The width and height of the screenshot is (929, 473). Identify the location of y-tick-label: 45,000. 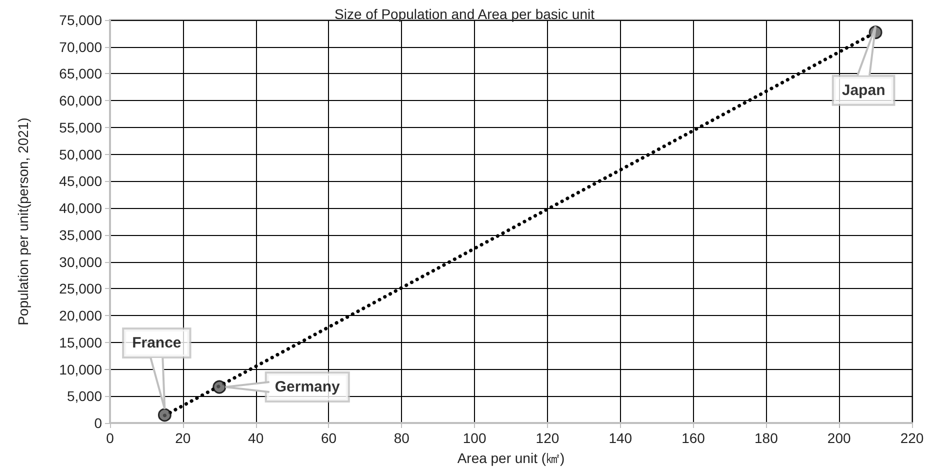
(80, 181).